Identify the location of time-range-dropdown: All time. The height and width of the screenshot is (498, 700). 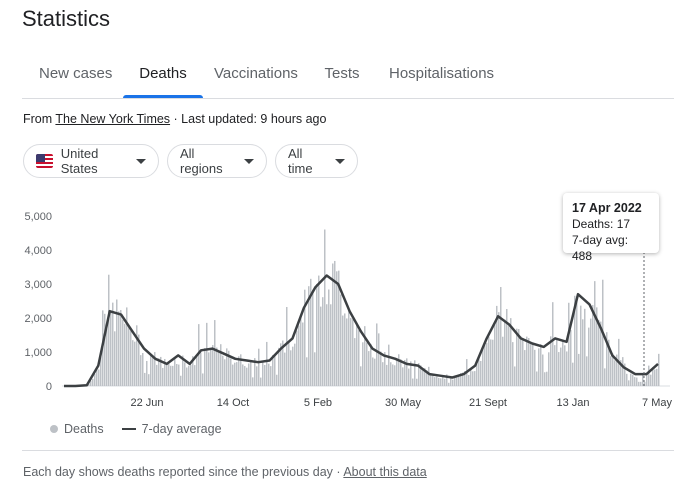
(316, 161).